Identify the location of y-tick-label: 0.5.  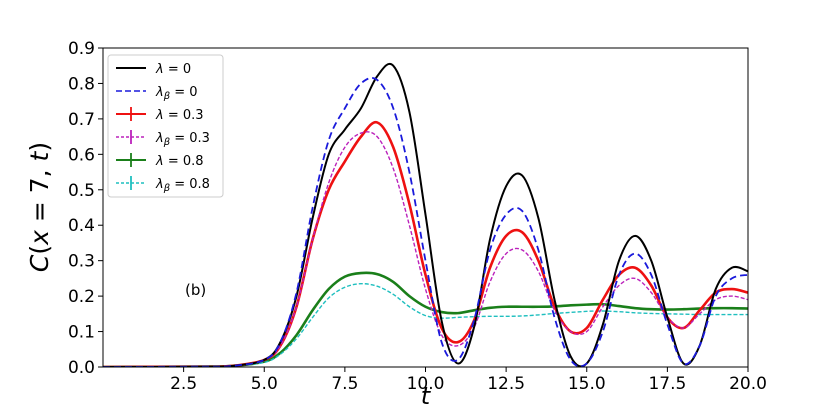
(81, 191).